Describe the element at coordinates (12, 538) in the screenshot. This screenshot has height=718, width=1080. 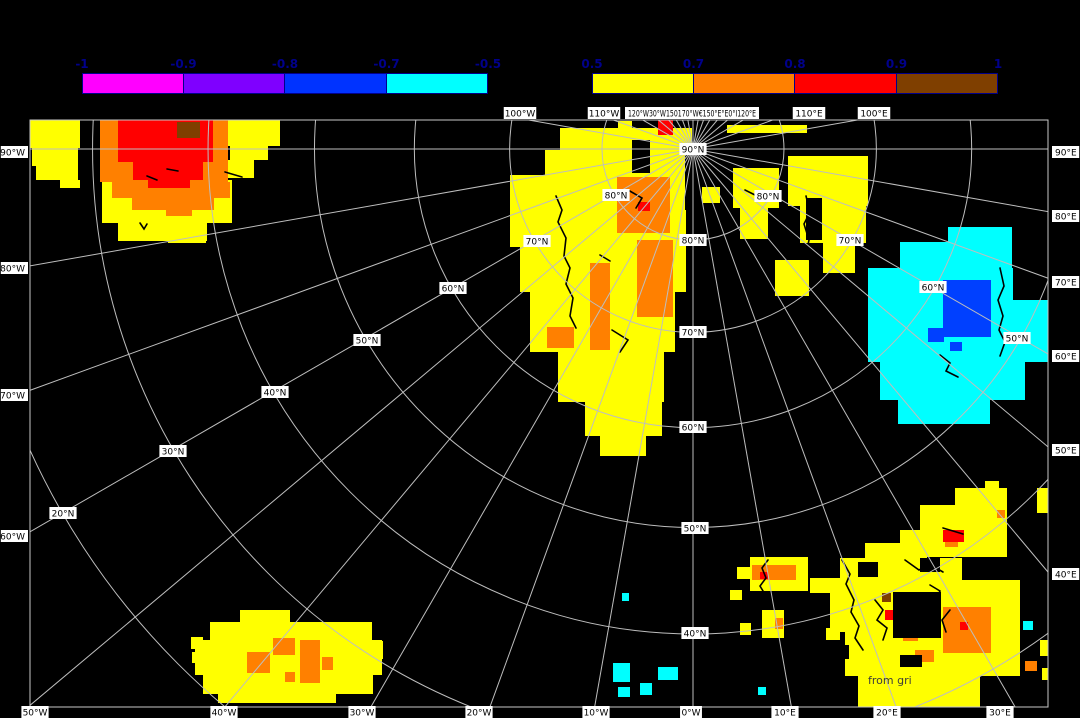
I see `grid-label-left-text: 60°W` at that location.